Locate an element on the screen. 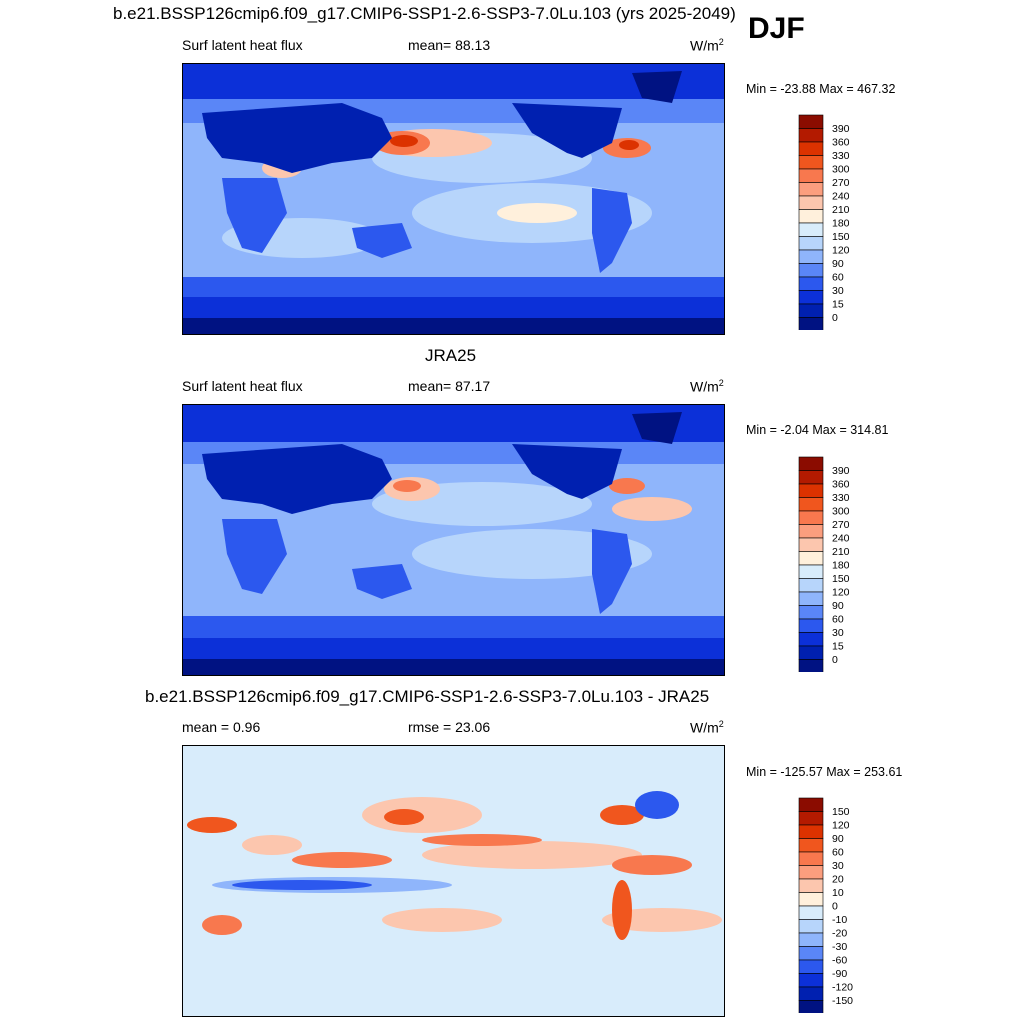  panel3-minmax: Min = -125.57 Max = 253.61 is located at coordinates (824, 772).